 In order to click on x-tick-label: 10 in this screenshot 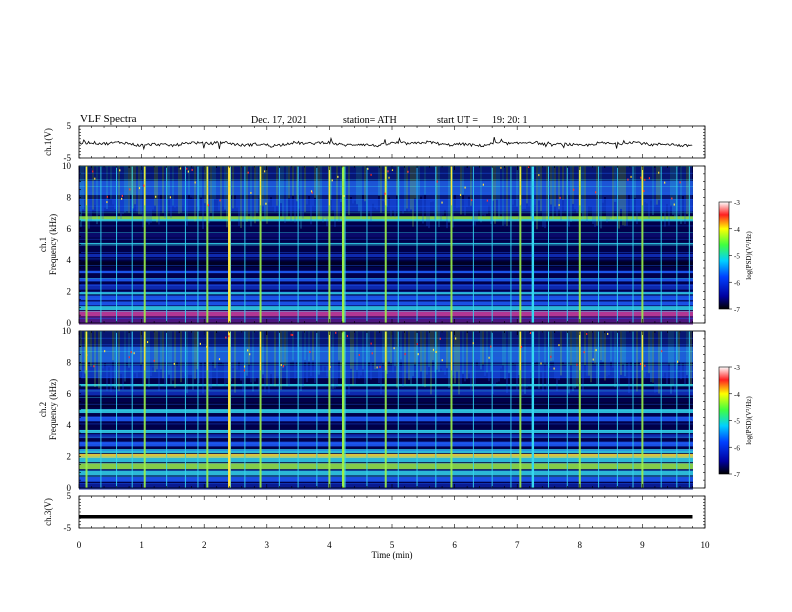, I will do `click(706, 545)`.